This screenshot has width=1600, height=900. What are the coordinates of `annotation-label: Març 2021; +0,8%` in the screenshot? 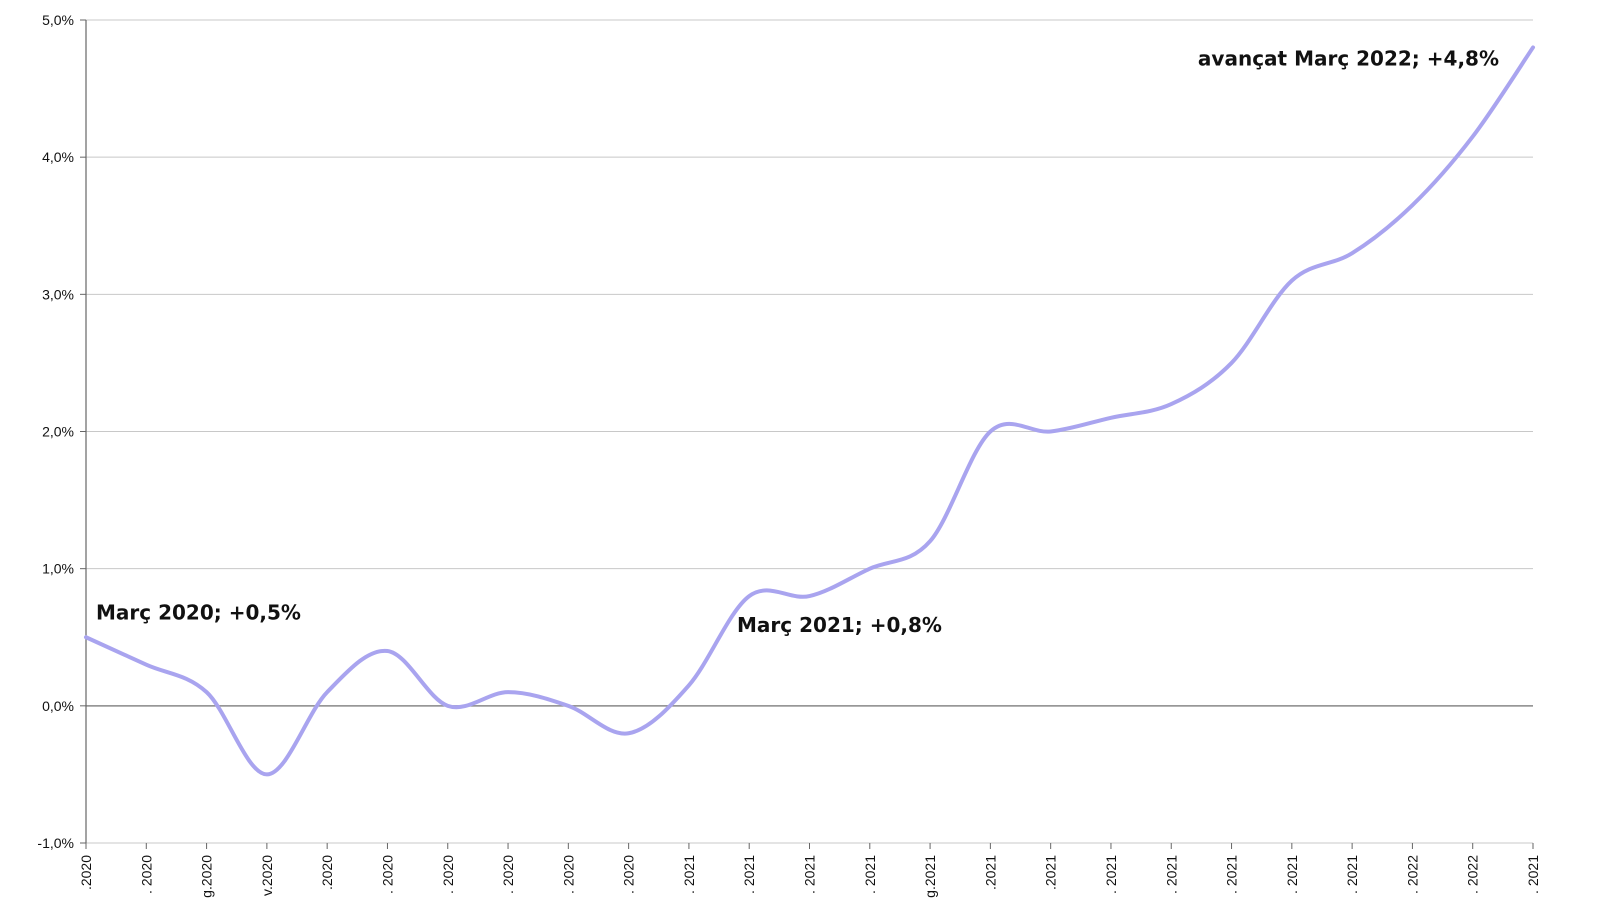 It's located at (839, 625).